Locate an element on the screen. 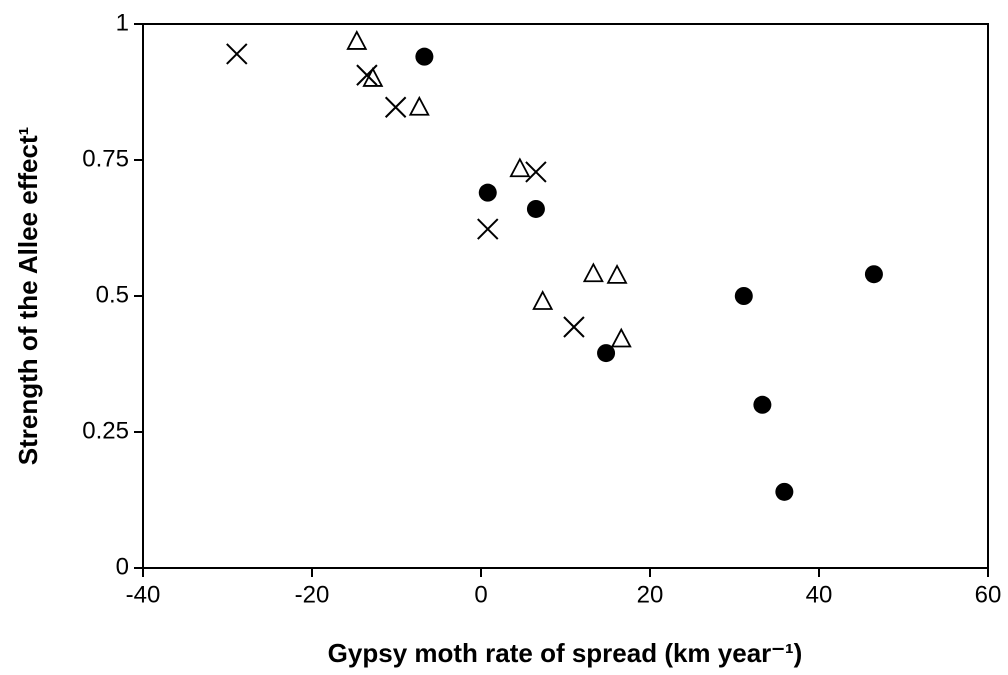 This screenshot has width=1008, height=675. x-tick-label: -40 is located at coordinates (143, 594).